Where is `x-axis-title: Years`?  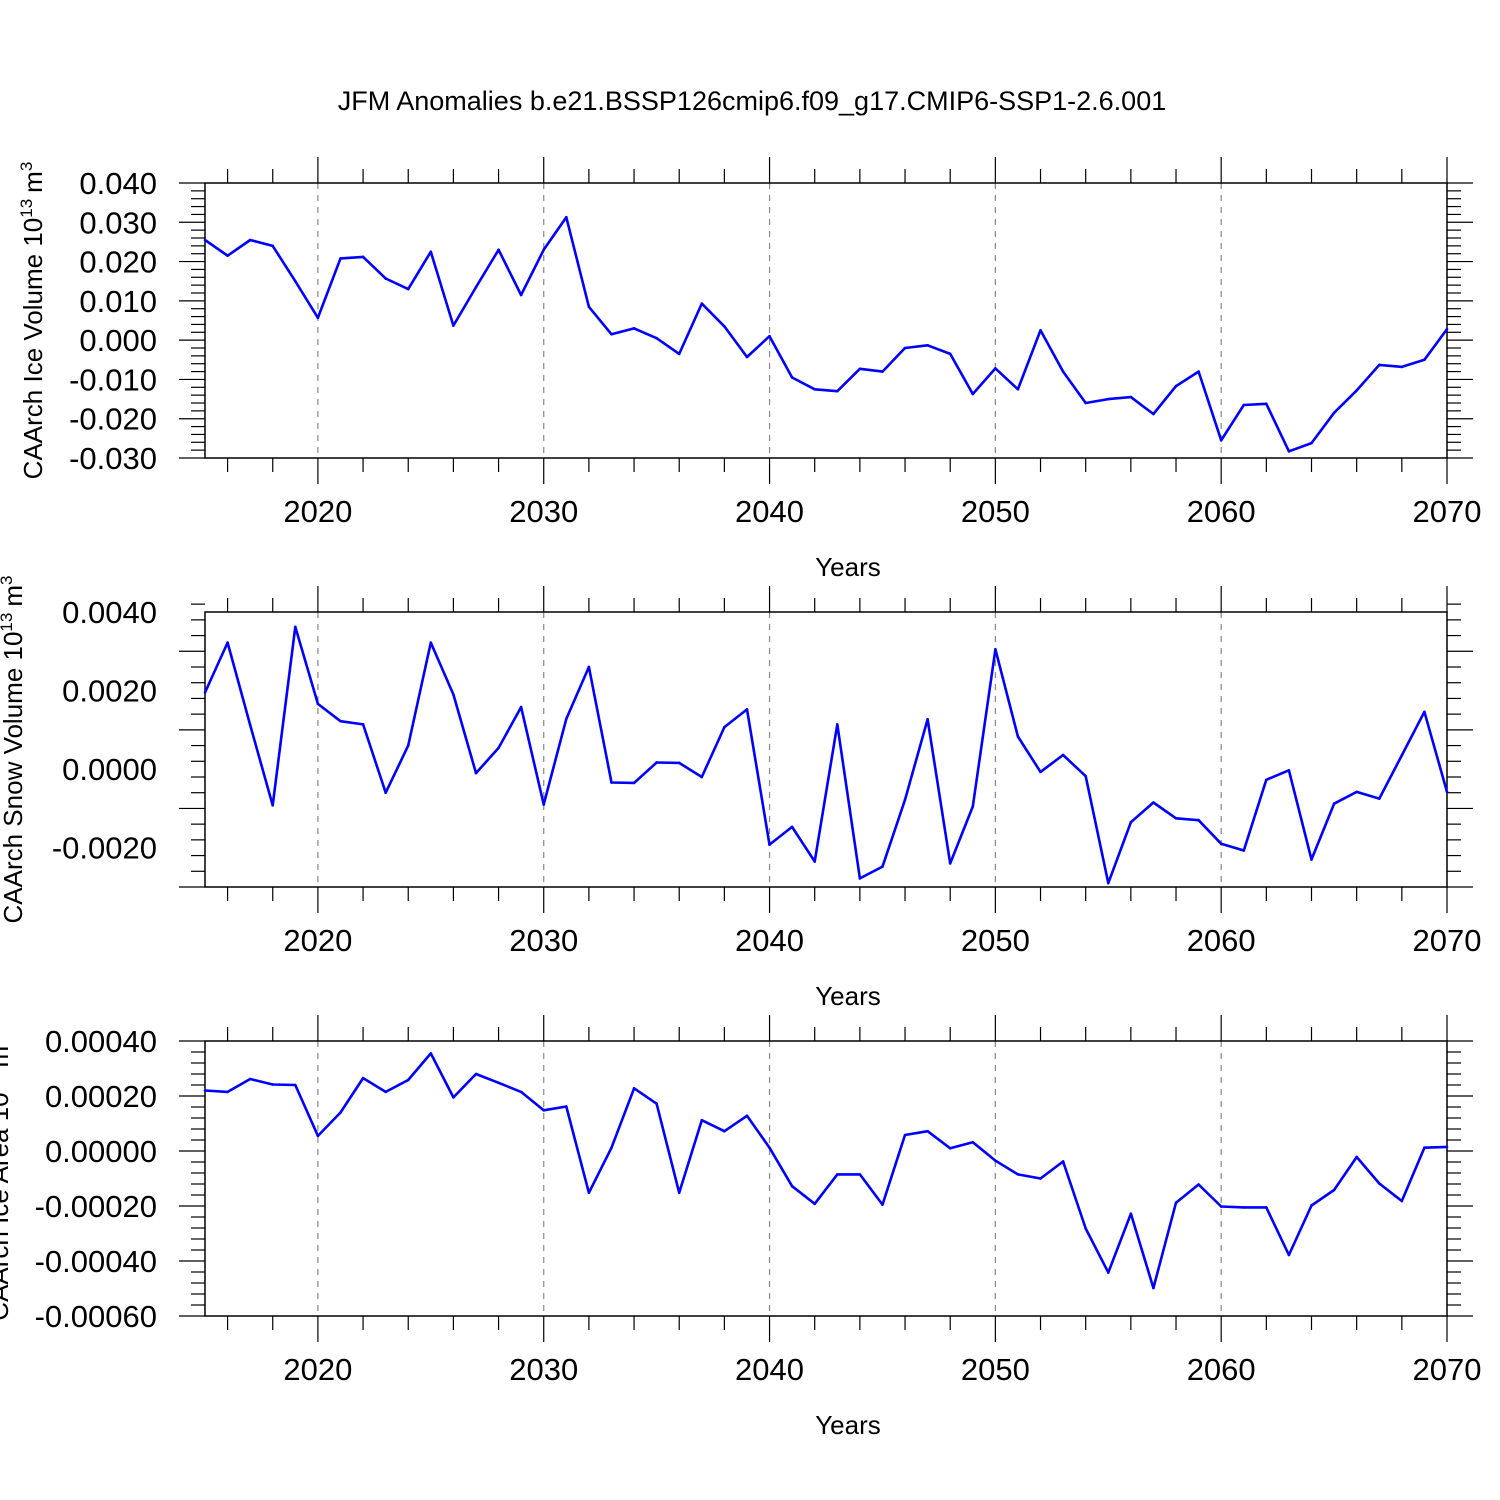
x-axis-title: Years is located at coordinates (848, 996).